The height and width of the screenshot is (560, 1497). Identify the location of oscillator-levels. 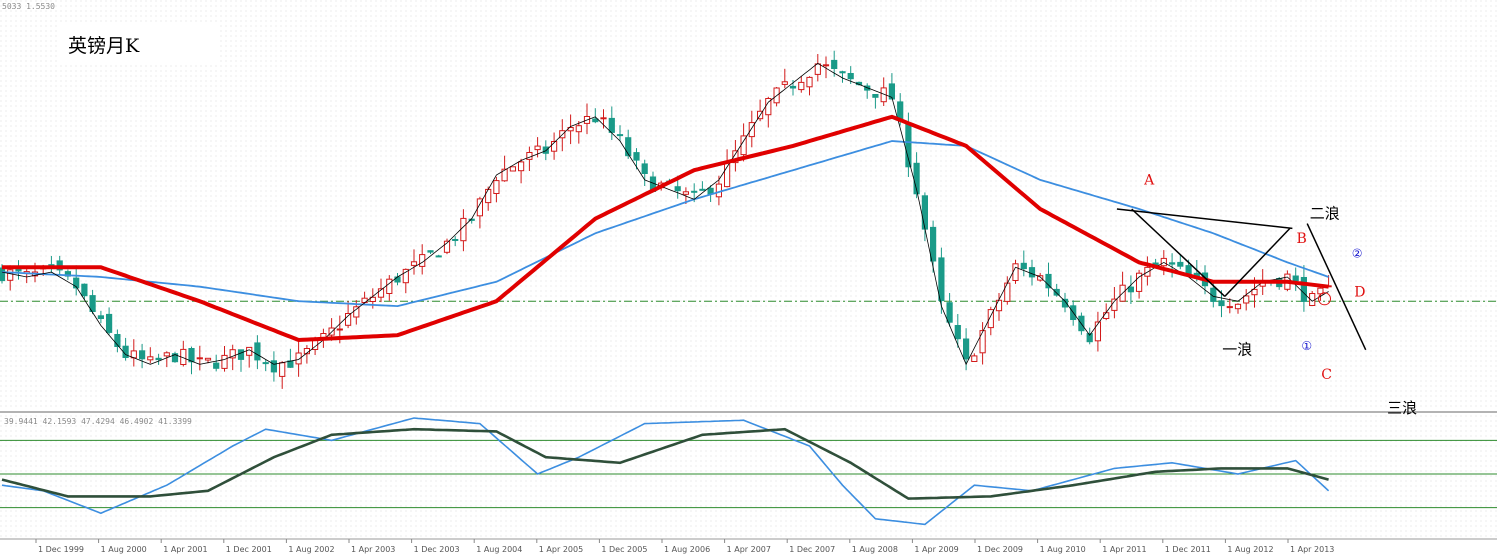
(748, 474).